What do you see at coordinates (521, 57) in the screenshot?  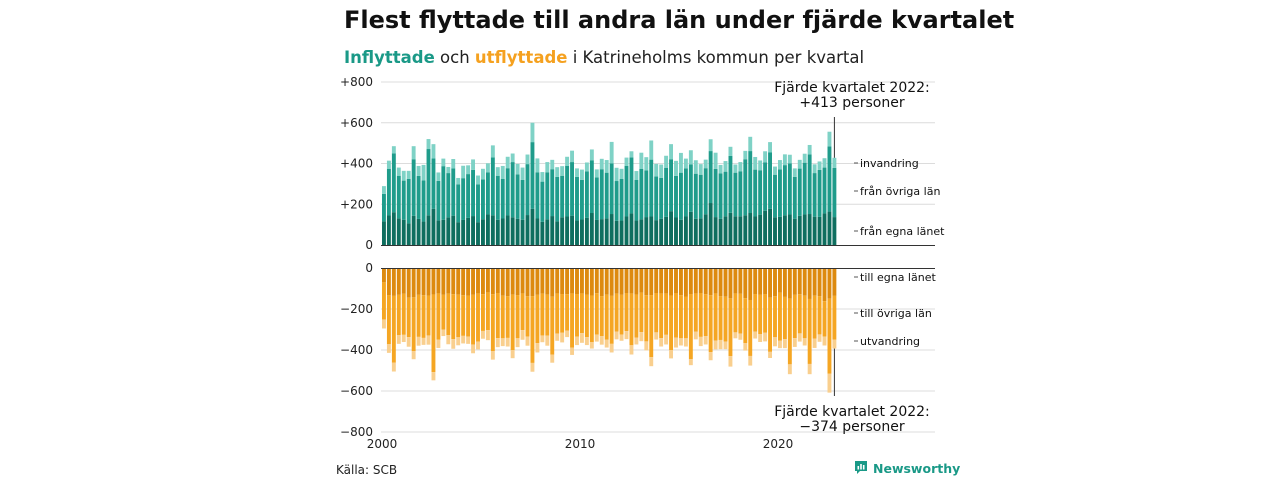 I see `subtitle-outflow: utflyttade` at bounding box center [521, 57].